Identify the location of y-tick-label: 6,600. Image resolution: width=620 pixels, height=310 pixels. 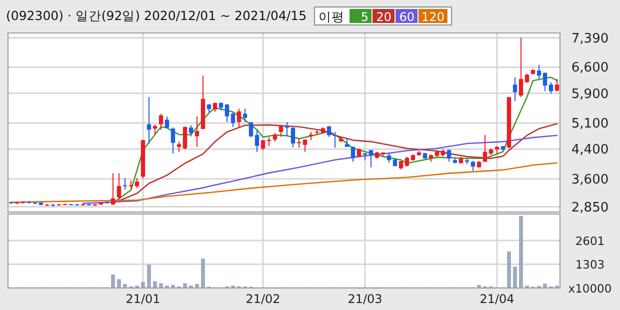
(590, 68).